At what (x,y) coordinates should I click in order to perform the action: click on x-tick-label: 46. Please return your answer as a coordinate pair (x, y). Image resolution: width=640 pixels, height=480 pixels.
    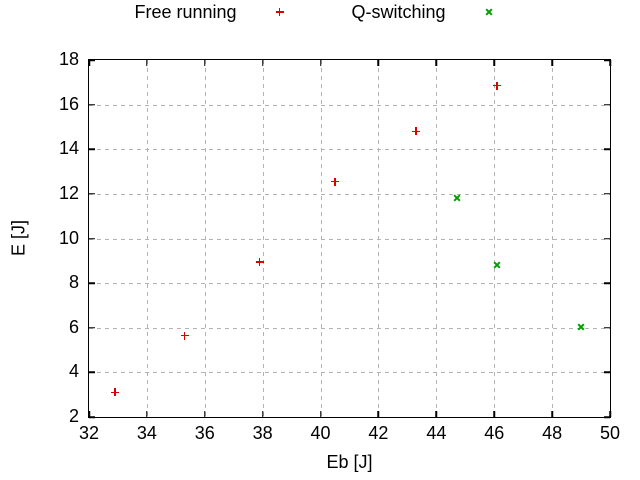
    Looking at the image, I should click on (494, 433).